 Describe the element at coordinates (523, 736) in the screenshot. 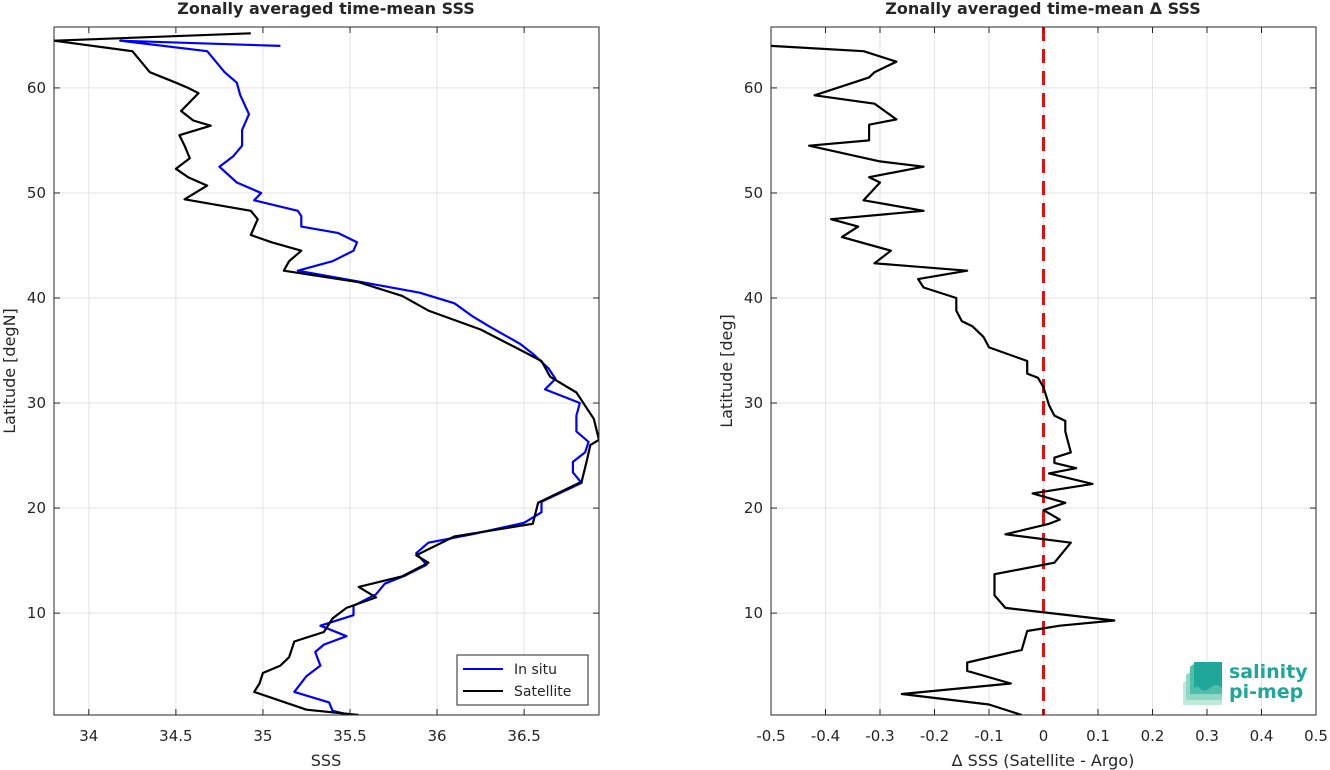

I see `sss-x-tick-label: 36.5` at that location.